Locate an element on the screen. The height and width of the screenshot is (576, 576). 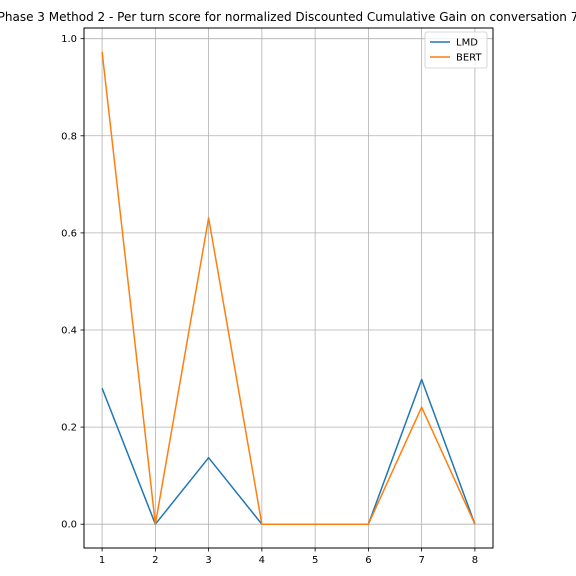
x-tick-label: 2 is located at coordinates (155, 560).